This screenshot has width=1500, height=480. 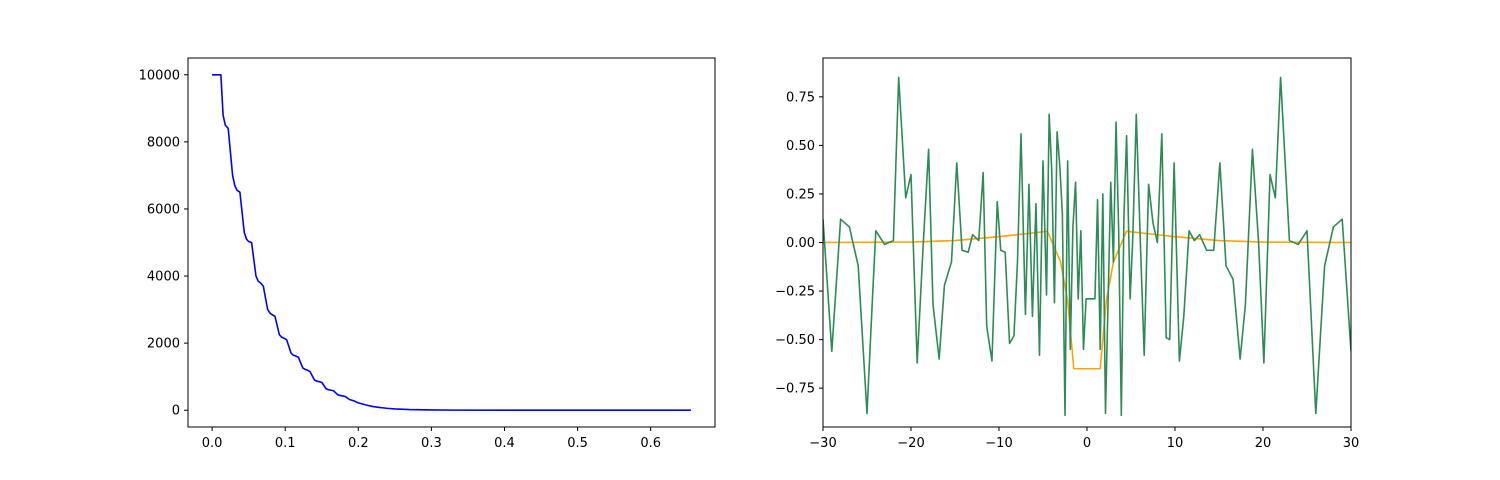 What do you see at coordinates (800, 146) in the screenshot?
I see `y-tick-label: 0.50` at bounding box center [800, 146].